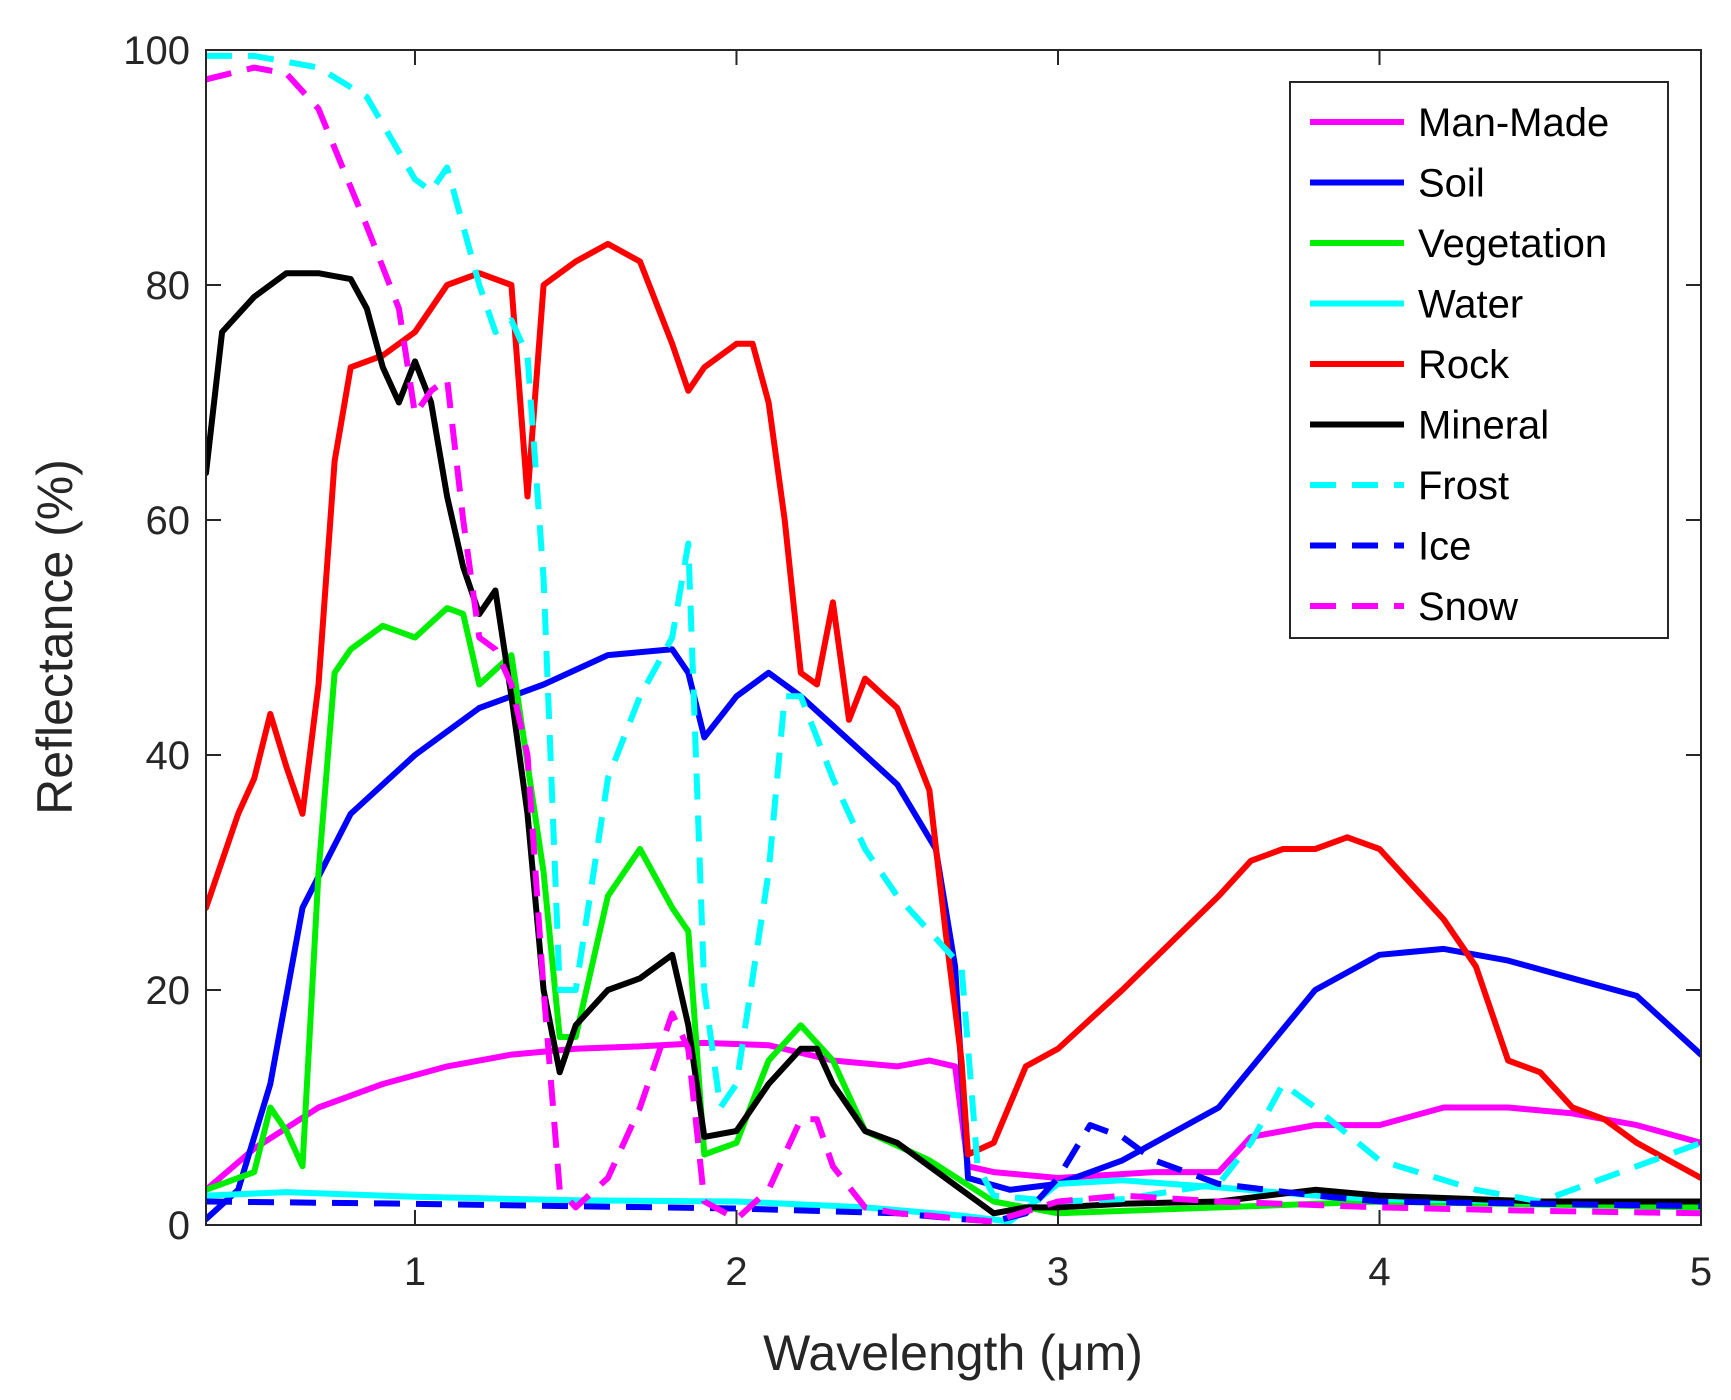  I want to click on x-axis-title: Wavelength (μm), so click(953, 1353).